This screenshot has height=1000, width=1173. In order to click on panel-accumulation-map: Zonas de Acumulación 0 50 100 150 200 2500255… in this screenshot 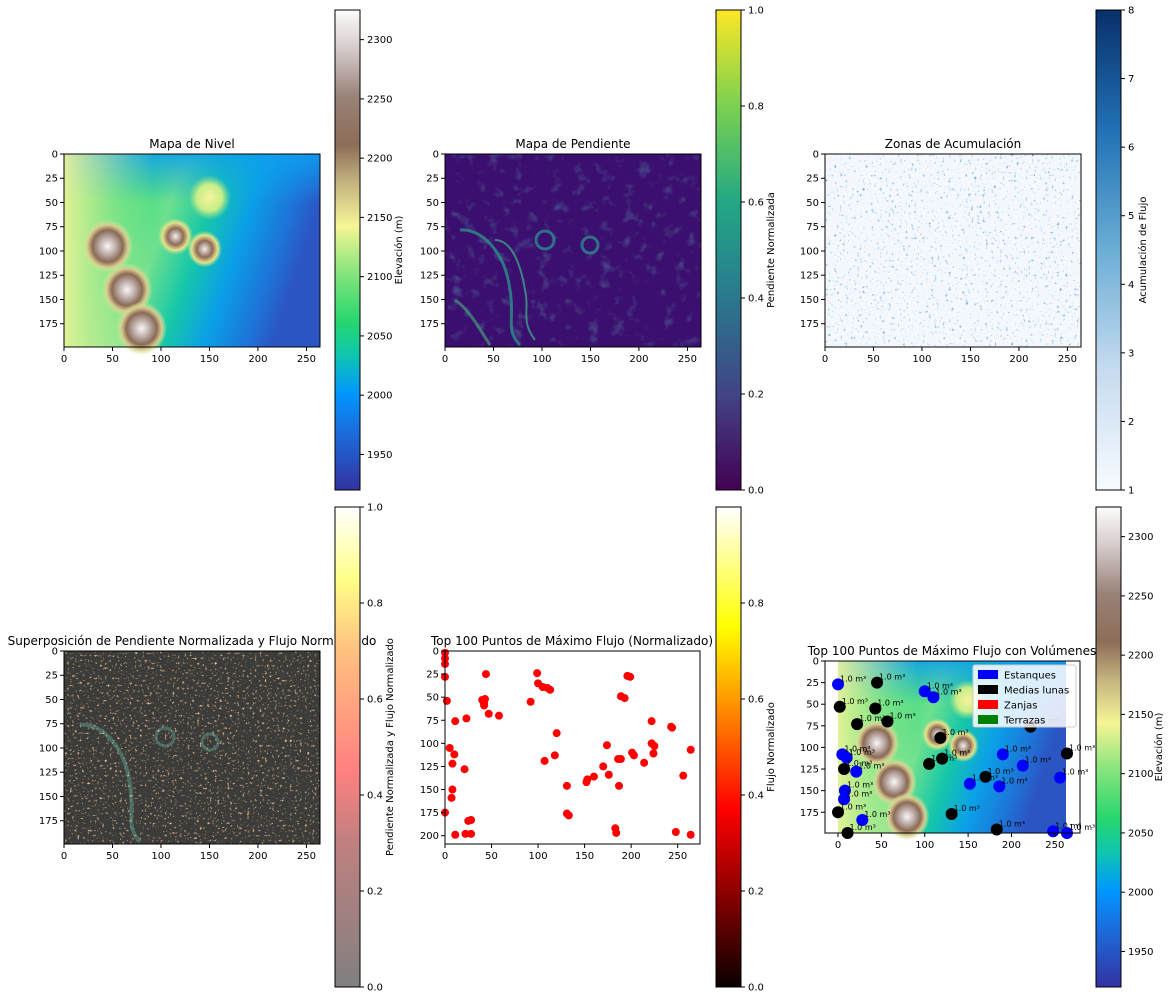, I will do `click(974, 251)`.